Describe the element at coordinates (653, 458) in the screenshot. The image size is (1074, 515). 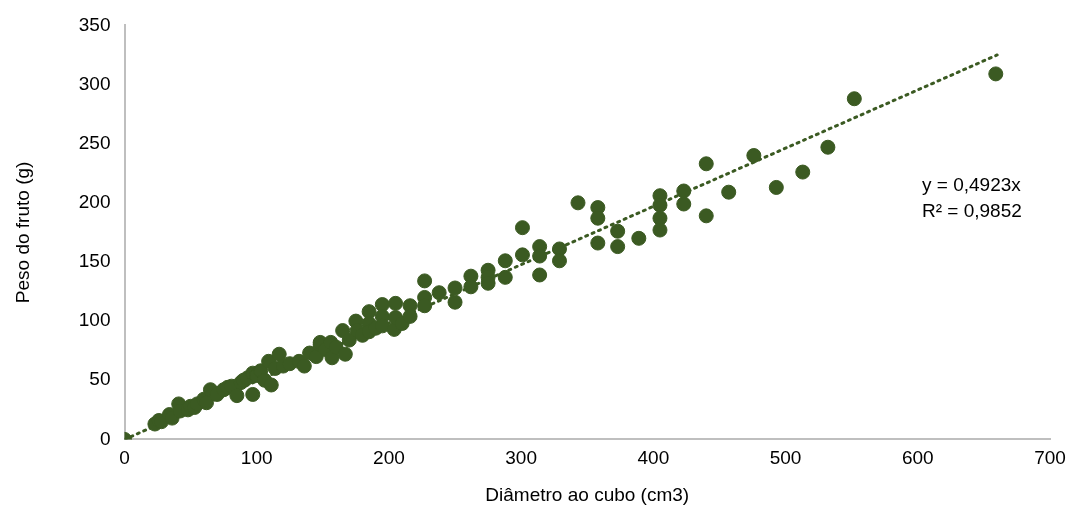
I see `x-tick-label: 400` at that location.